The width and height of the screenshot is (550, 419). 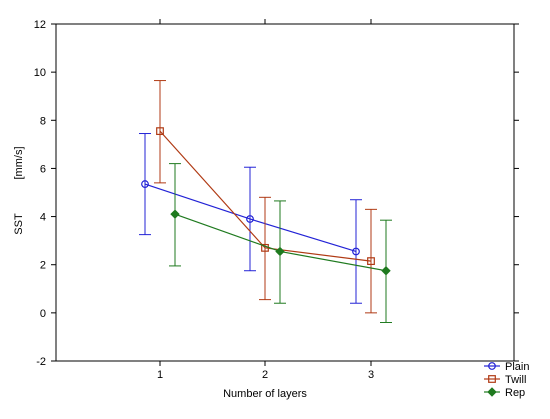 I want to click on plain-line, so click(x=250, y=218).